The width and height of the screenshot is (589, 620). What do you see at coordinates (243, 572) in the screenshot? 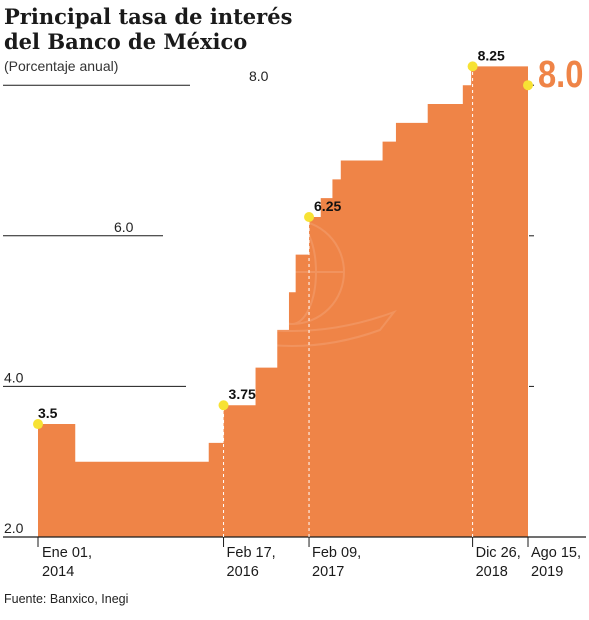
I see `x-tick-label: 2016` at bounding box center [243, 572].